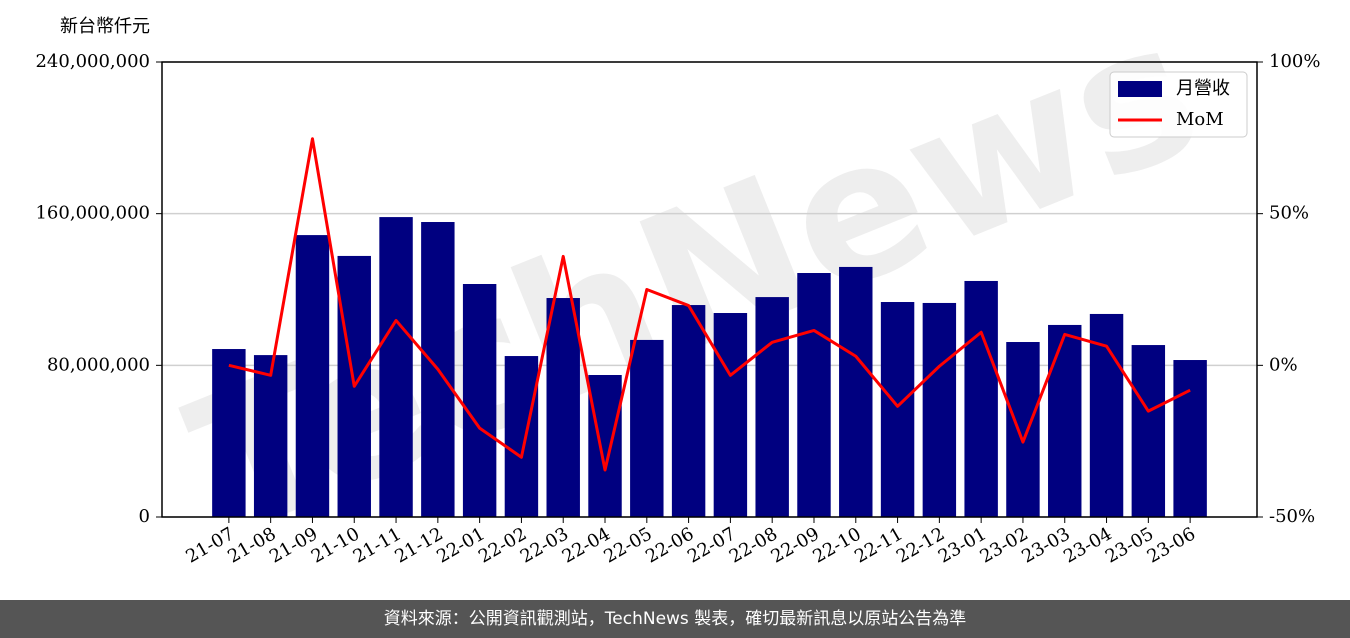  I want to click on footer-bar, so click(675, 619).